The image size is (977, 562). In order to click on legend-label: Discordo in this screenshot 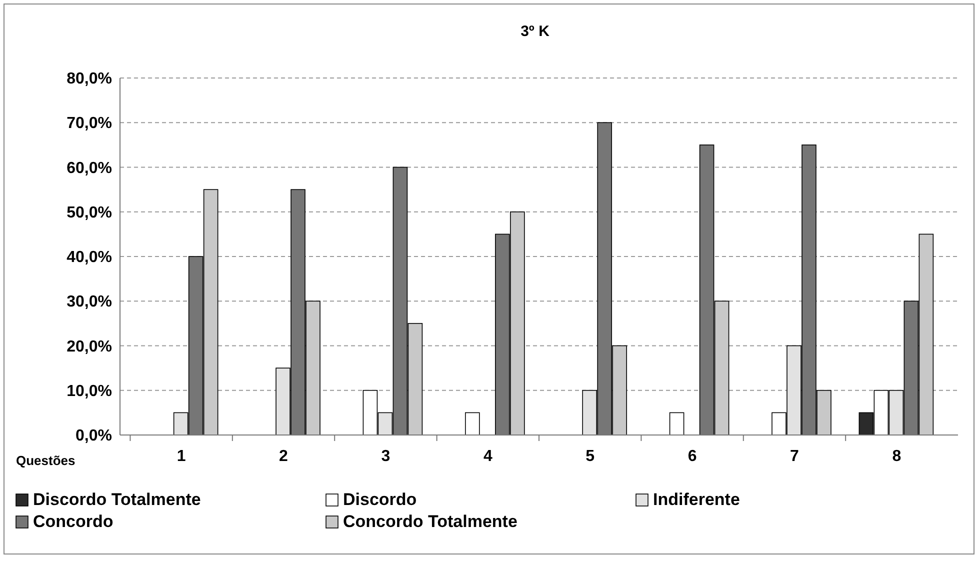, I will do `click(380, 499)`.